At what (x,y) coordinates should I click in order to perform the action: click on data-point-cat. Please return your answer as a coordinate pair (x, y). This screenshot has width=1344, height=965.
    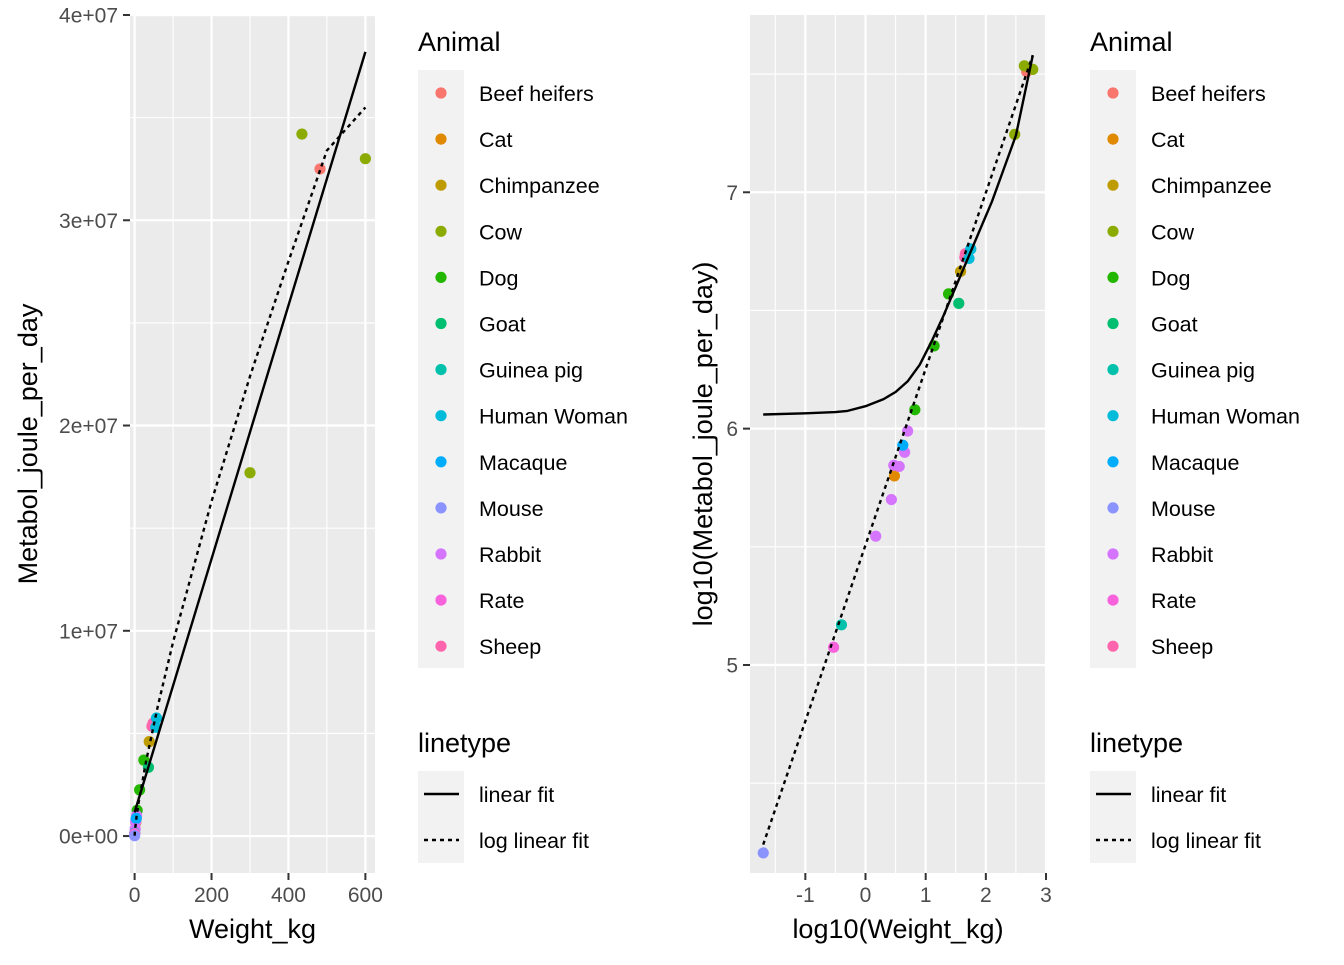
    Looking at the image, I should click on (894, 476).